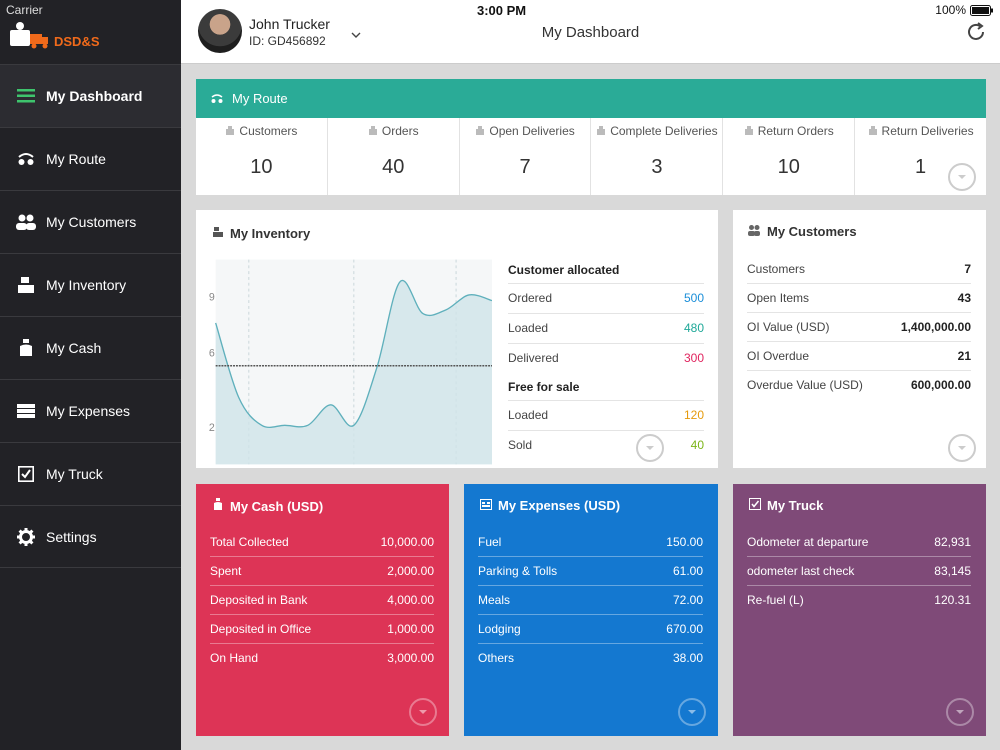 This screenshot has height=750, width=1000. I want to click on sidebar-item-my-customers: My Customers, so click(90, 221).